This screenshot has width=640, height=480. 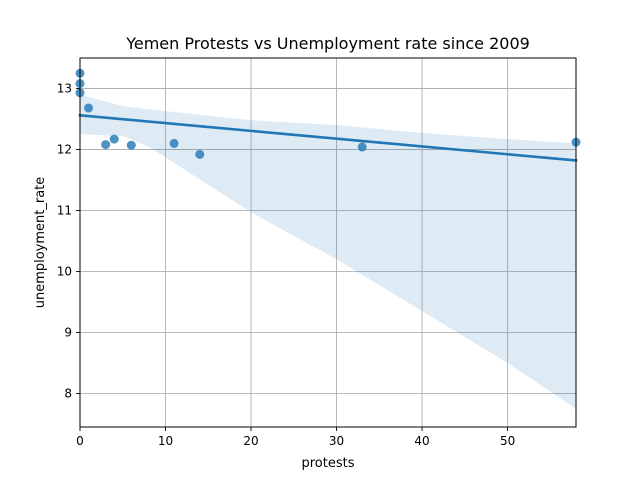 I want to click on y-tick-label: 10, so click(x=64, y=271).